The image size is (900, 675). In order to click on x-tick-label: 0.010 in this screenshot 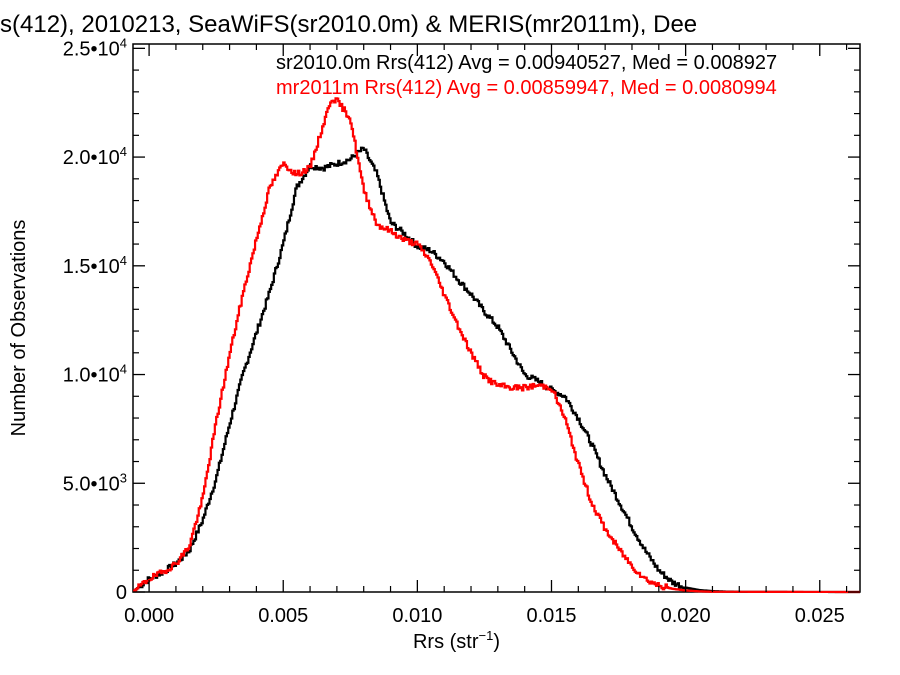, I will do `click(417, 616)`.